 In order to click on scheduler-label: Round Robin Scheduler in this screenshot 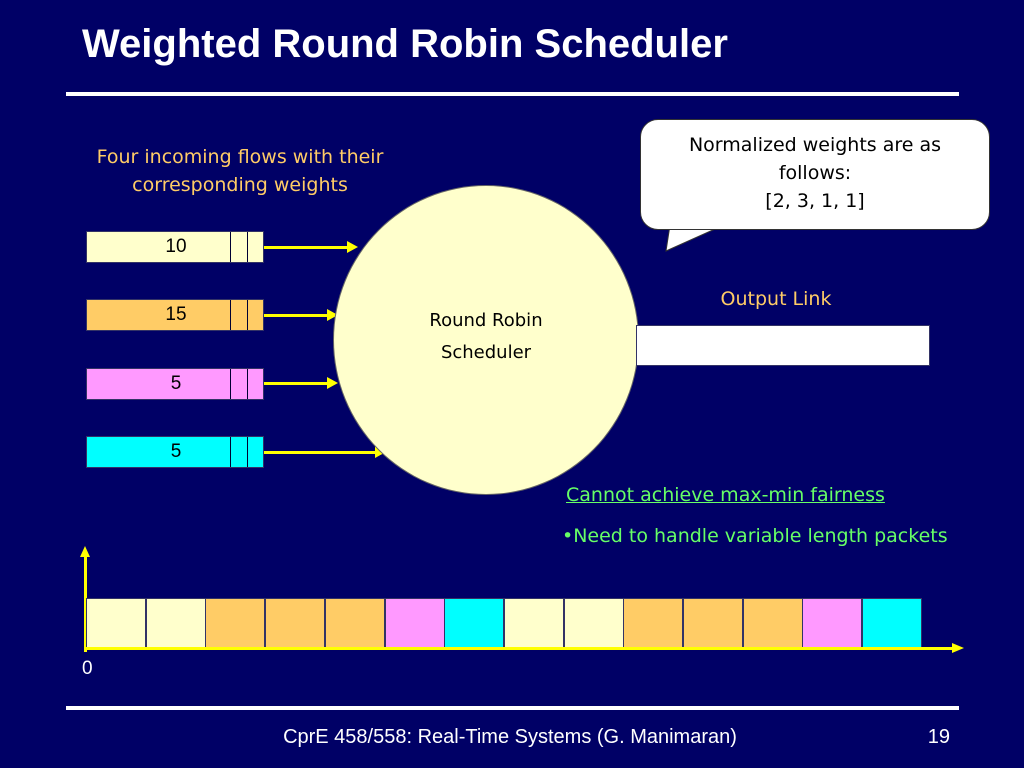, I will do `click(486, 337)`.